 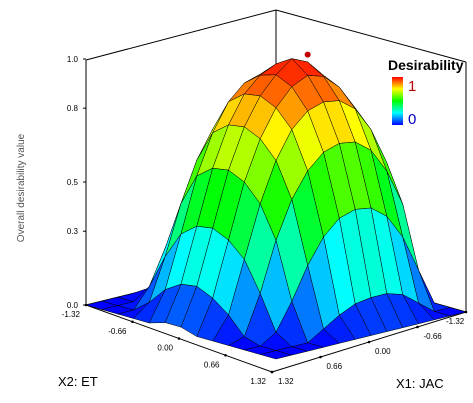 What do you see at coordinates (276, 355) in the screenshot?
I see `surface-patch` at bounding box center [276, 355].